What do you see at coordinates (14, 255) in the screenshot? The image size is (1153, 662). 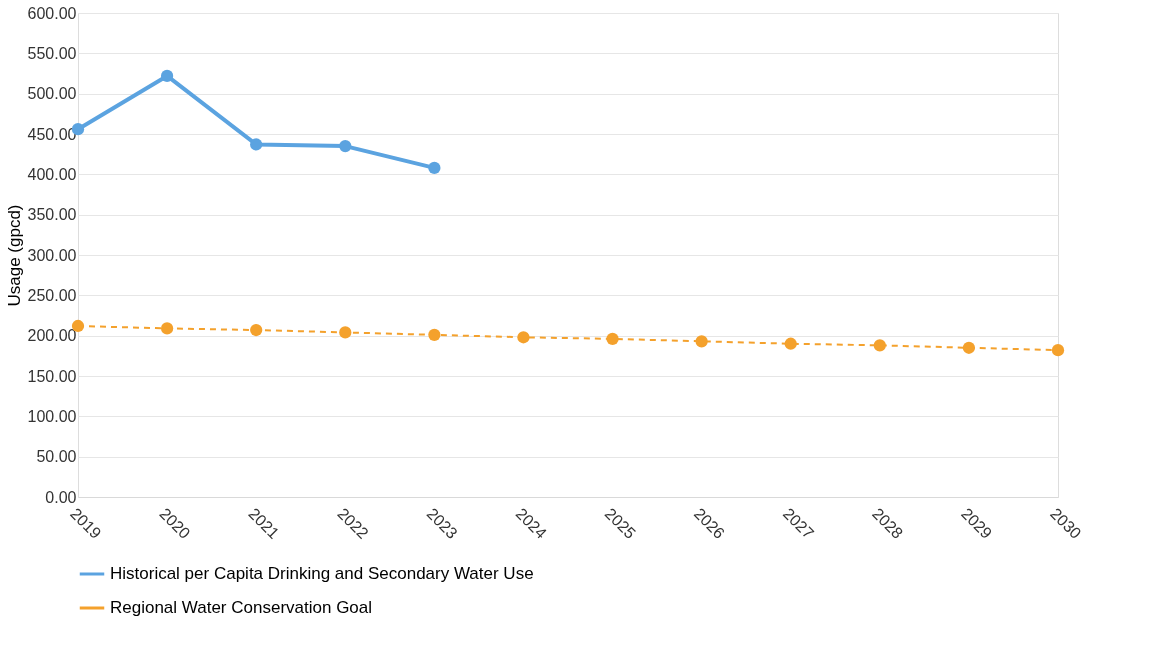 I see `y-axis-title: Usage (gpcd)` at bounding box center [14, 255].